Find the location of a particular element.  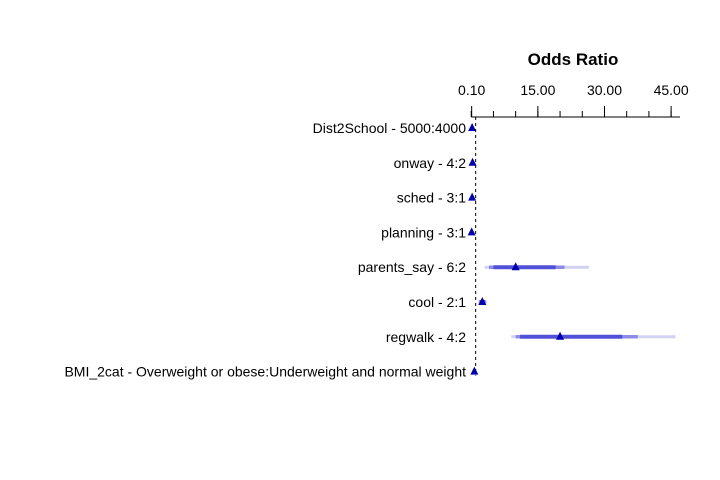

forest-row: parents_say - 6:2 is located at coordinates (473, 267).